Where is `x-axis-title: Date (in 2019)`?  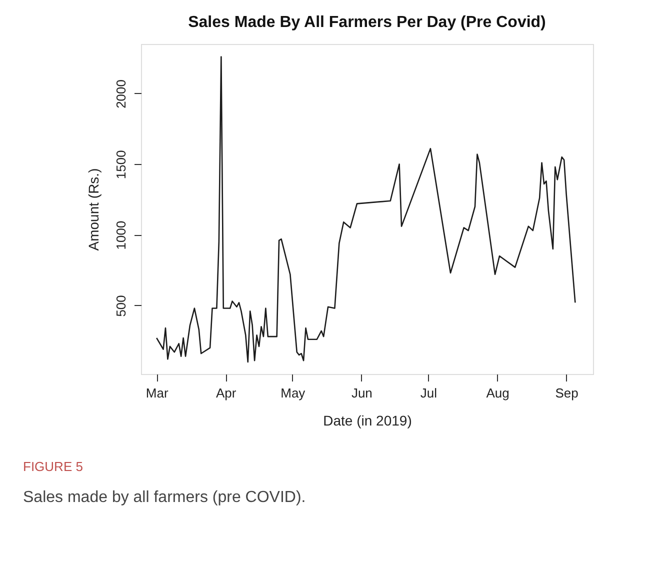
x-axis-title: Date (in 2019) is located at coordinates (367, 420).